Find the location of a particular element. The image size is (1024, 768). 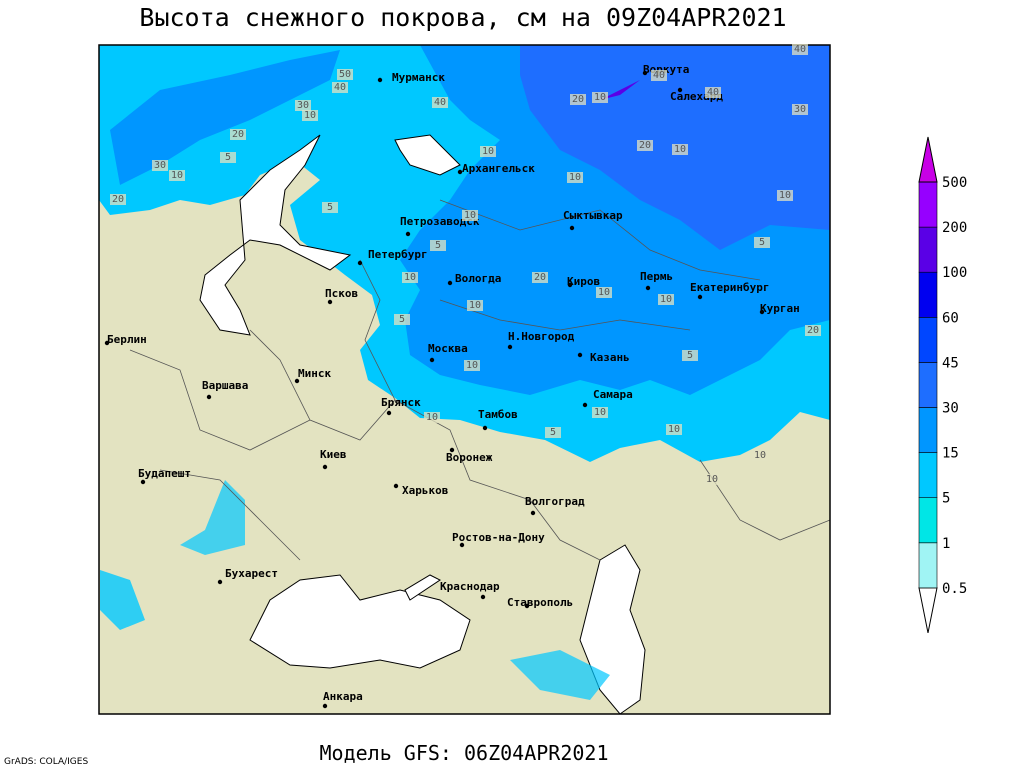

baltic-sea is located at coordinates (275, 235).